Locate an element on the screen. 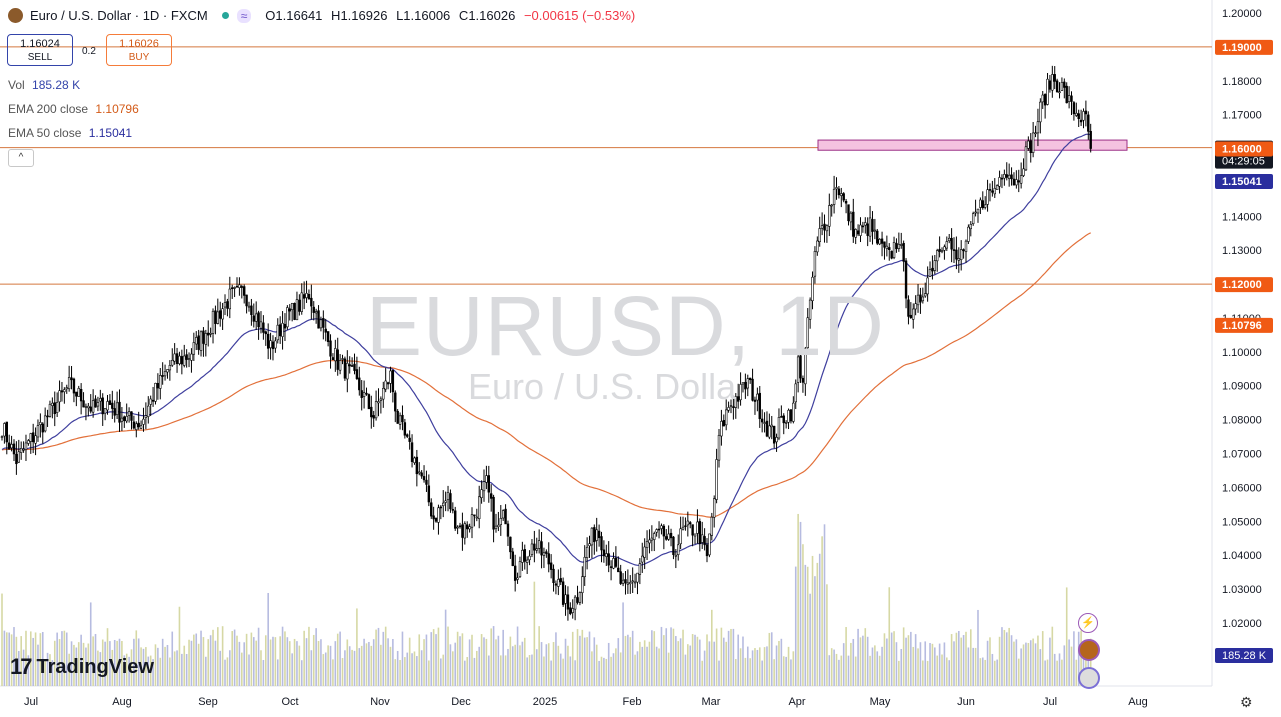 The height and width of the screenshot is (717, 1281). volume-tag is located at coordinates (1244, 655).